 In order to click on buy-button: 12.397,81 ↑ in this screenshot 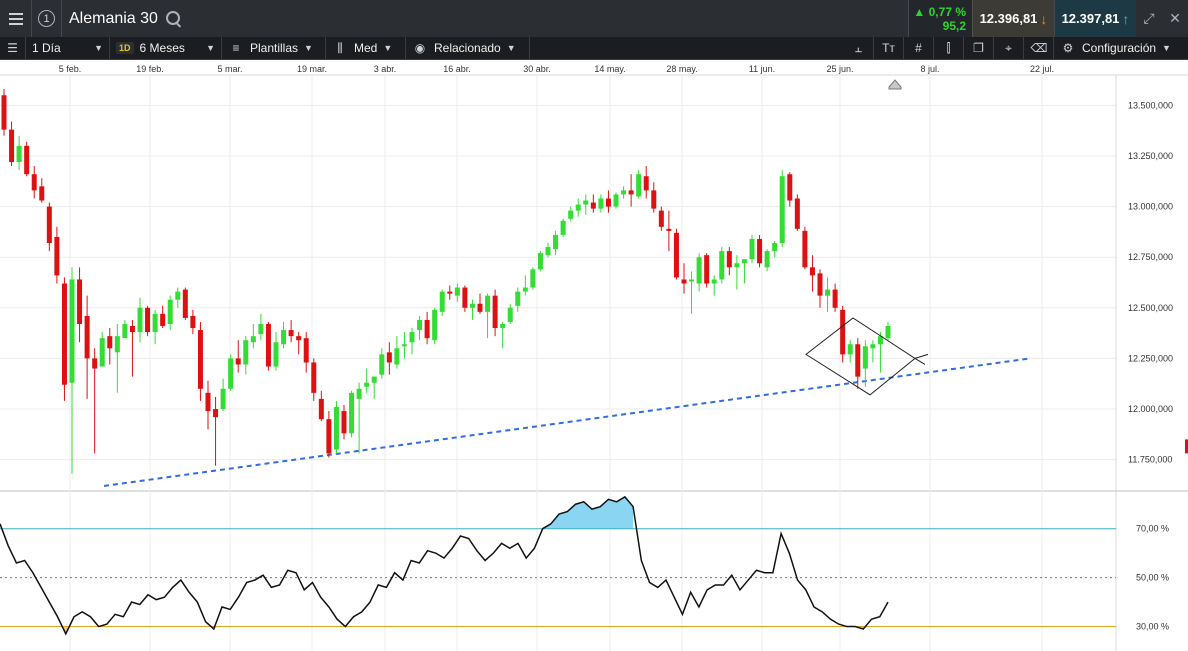, I will do `click(1095, 18)`.